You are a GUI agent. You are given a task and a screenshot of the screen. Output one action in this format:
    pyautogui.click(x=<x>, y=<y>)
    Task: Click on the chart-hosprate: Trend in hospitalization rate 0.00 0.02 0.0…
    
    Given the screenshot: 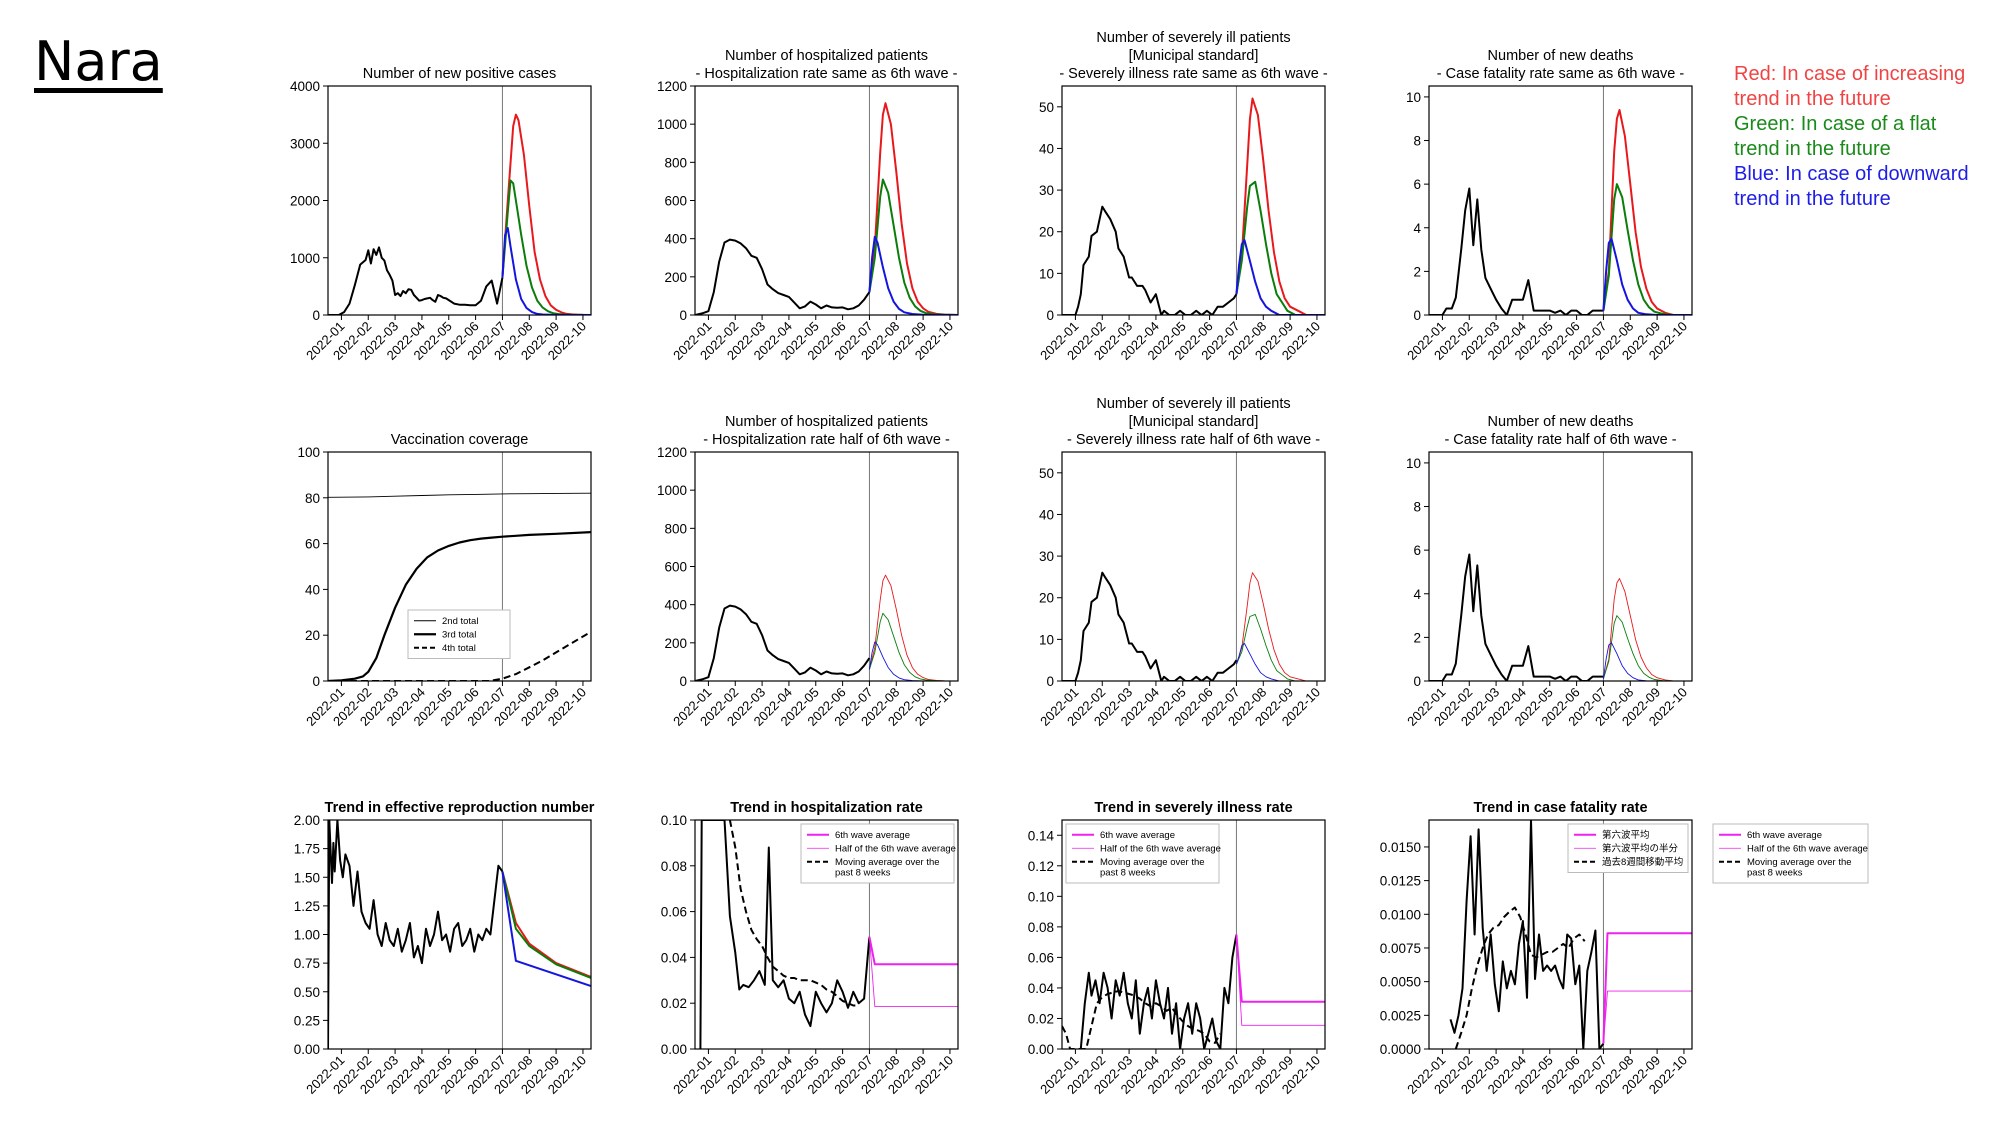 What is the action you would take?
    pyautogui.click(x=810, y=948)
    